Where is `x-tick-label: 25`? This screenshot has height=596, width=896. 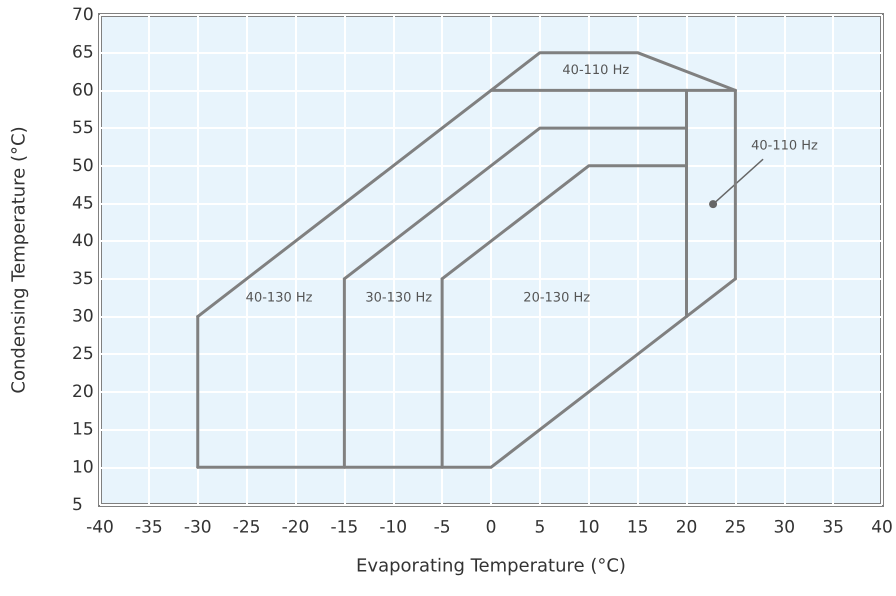 x-tick-label: 25 is located at coordinates (735, 528).